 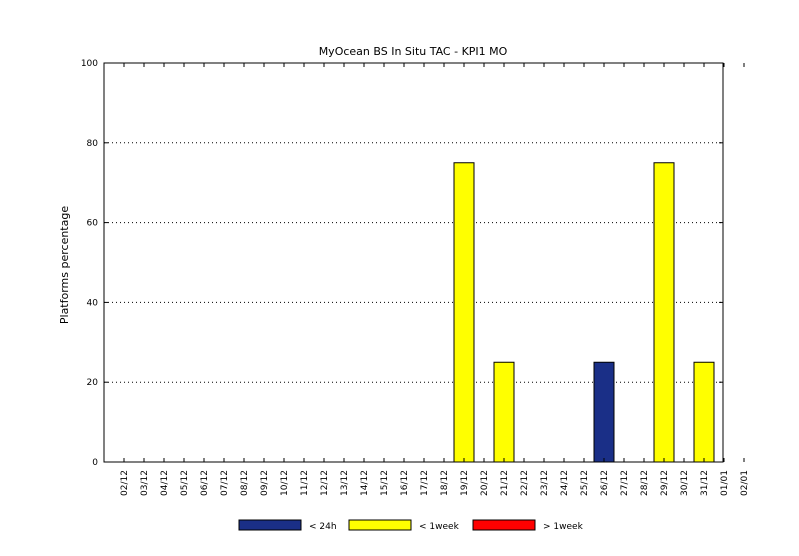 I want to click on x-tick-label: 08/12, so click(x=245, y=483).